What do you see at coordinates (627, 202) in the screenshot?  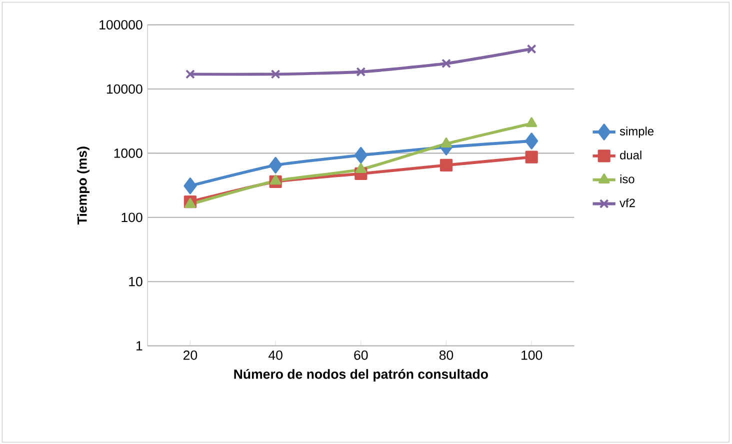 I see `legend-label: vf2` at bounding box center [627, 202].